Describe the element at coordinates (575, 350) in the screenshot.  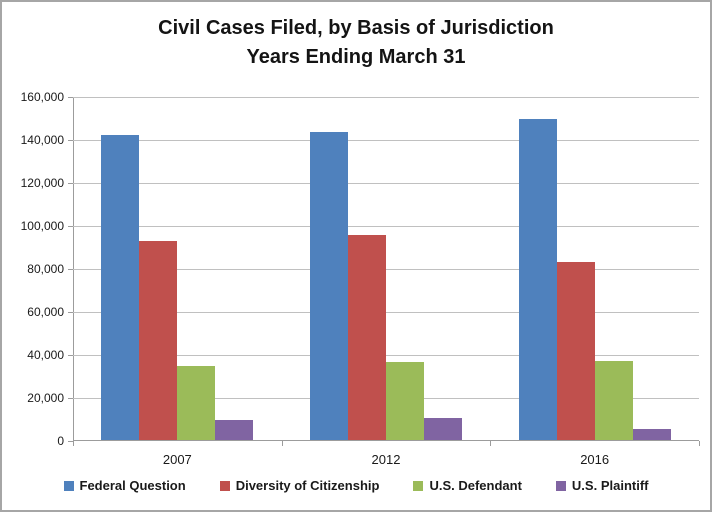
I see `bar-diversity-of-citizenship-2016` at that location.